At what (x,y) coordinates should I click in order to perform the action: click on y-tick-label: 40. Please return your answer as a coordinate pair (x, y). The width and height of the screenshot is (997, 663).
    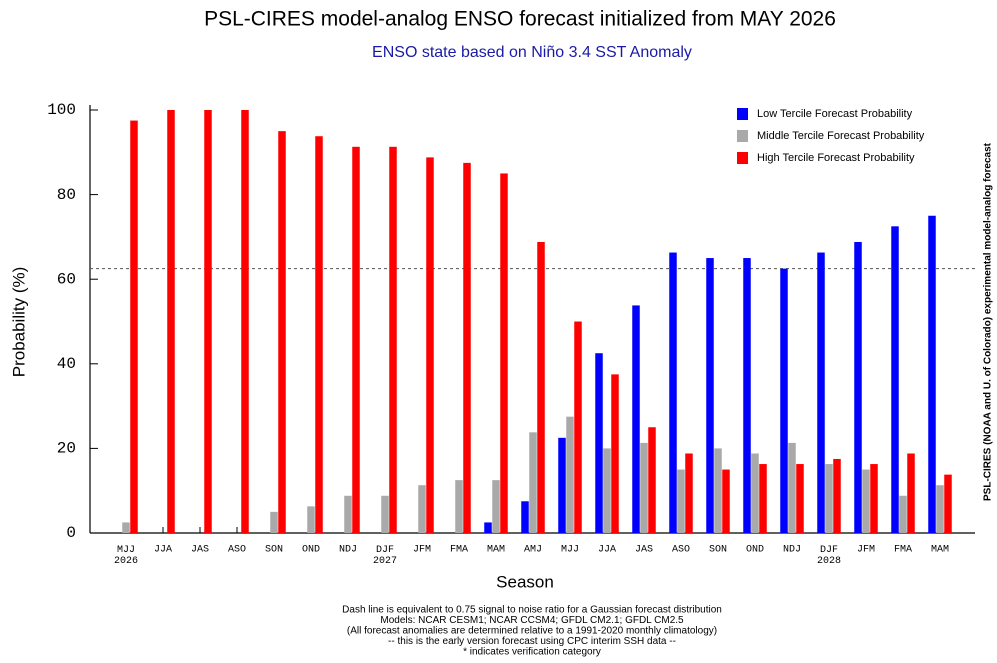
    Looking at the image, I should click on (66, 364).